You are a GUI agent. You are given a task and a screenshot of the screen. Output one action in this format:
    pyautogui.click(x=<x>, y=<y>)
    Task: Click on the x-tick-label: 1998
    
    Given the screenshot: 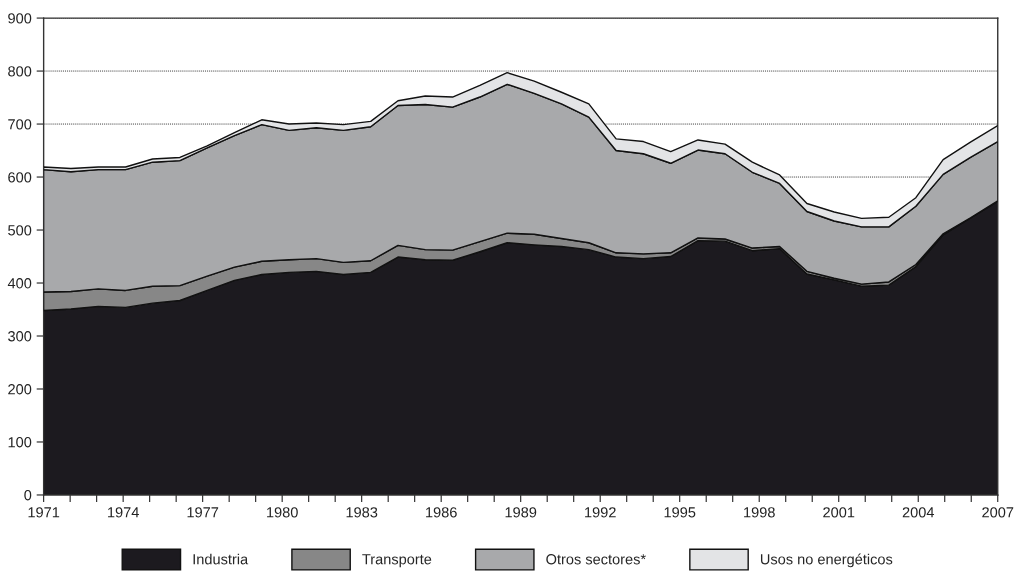 What is the action you would take?
    pyautogui.click(x=759, y=512)
    